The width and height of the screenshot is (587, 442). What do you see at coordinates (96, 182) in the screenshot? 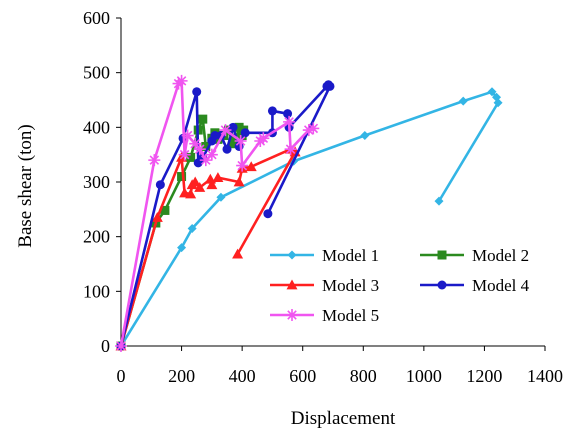
I see `y-tick-label: 300` at bounding box center [96, 182].